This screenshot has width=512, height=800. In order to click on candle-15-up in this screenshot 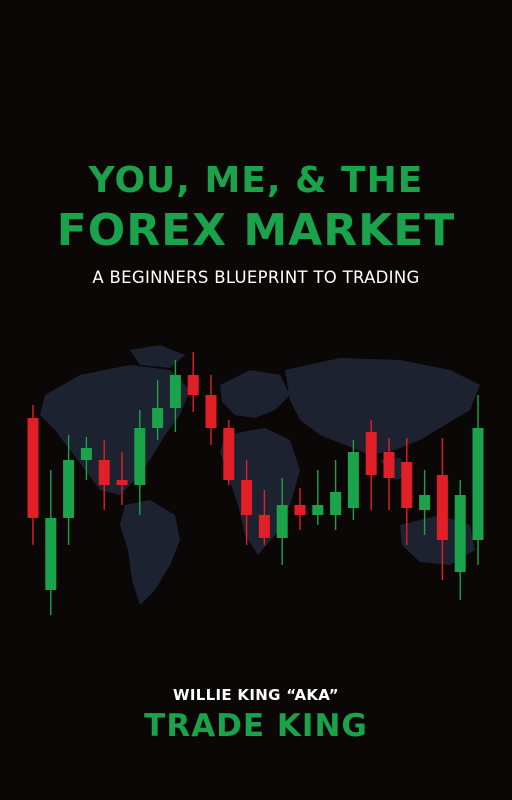, I will do `click(282, 521)`.